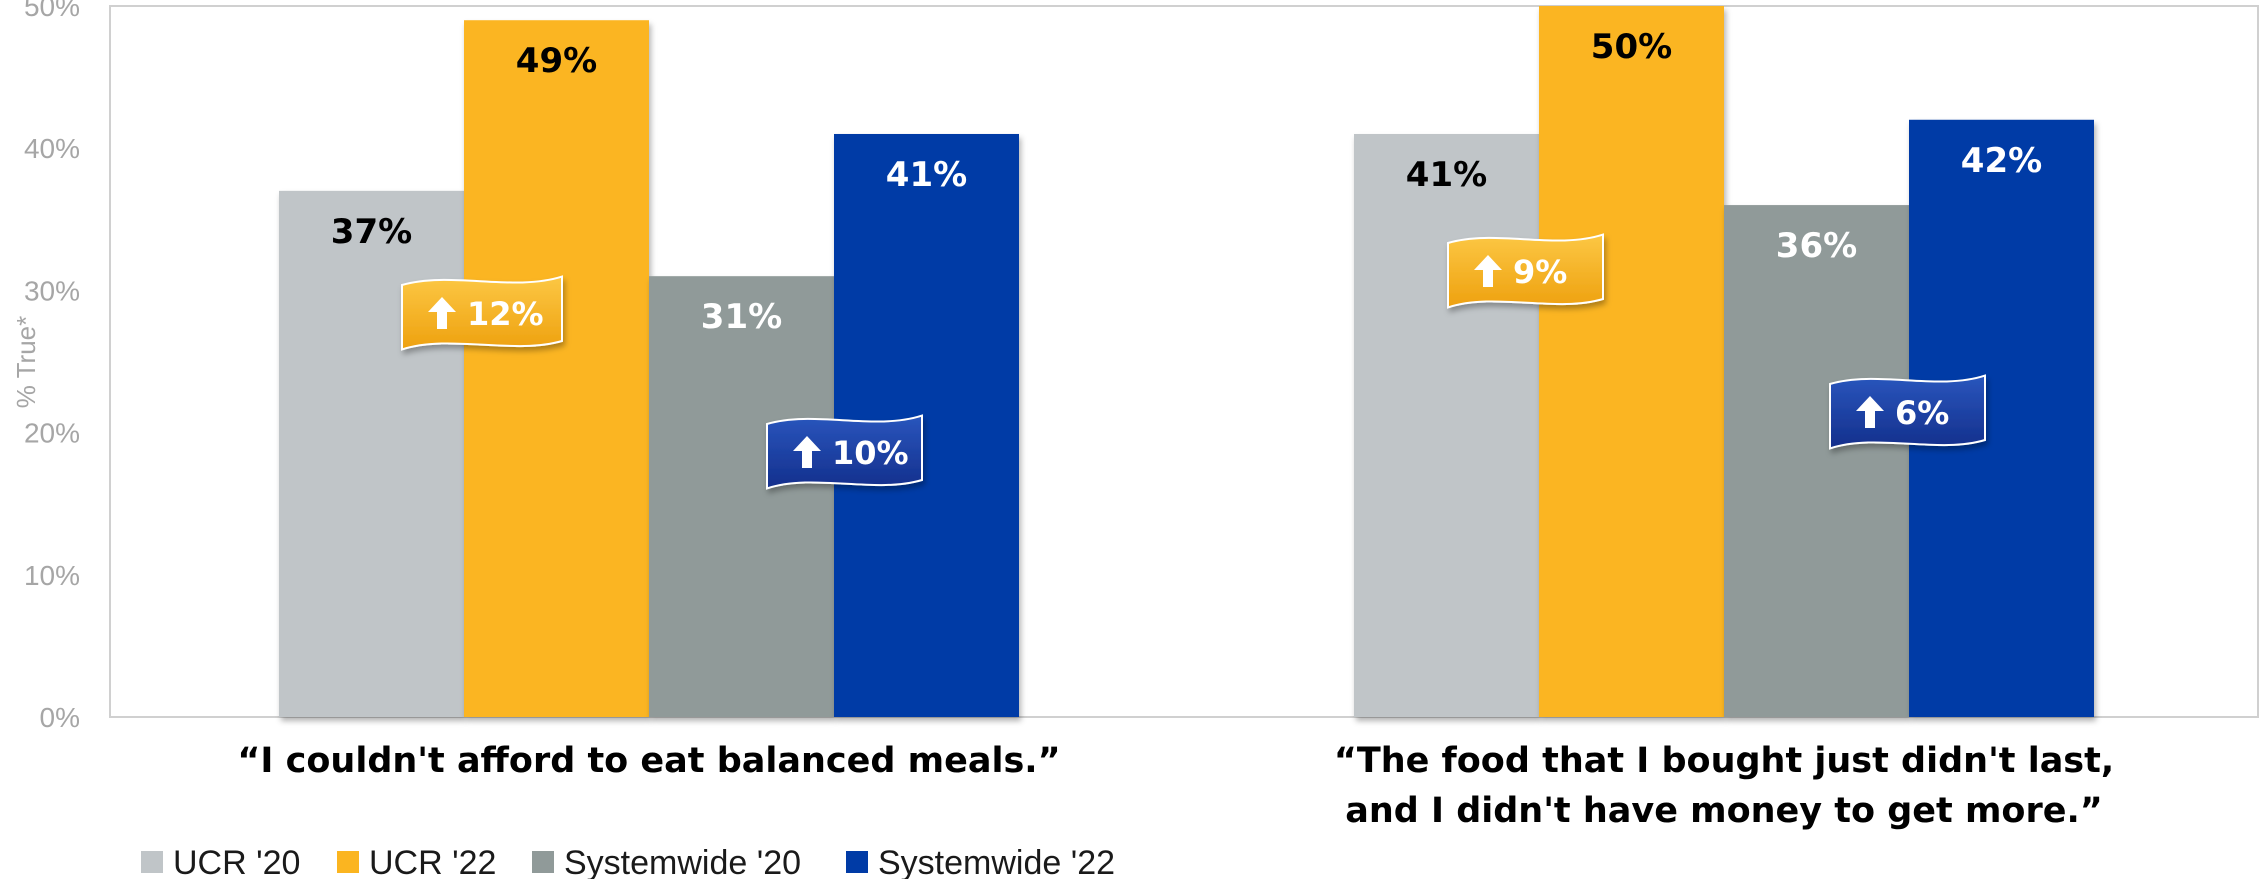 The image size is (2260, 879). What do you see at coordinates (870, 453) in the screenshot?
I see `change-value: 10%` at bounding box center [870, 453].